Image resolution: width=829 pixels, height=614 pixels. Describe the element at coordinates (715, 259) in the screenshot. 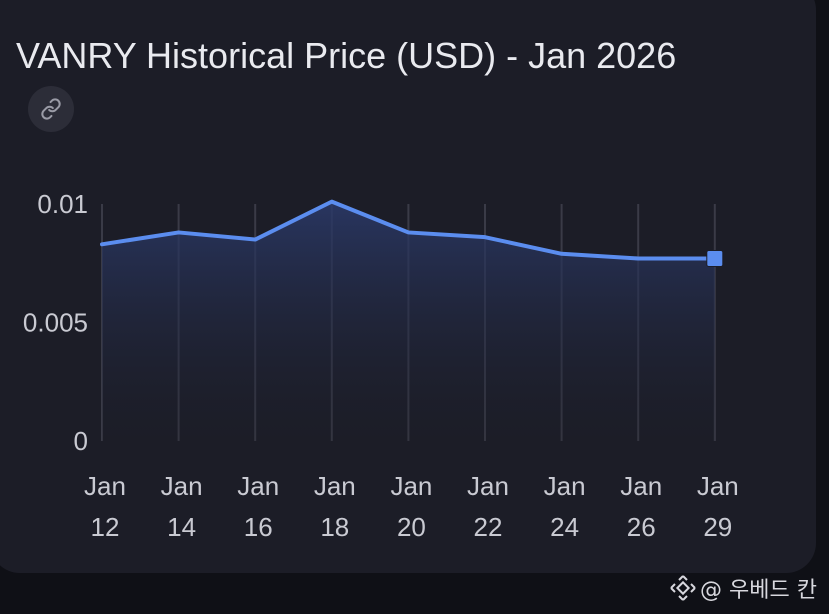

I see `last-price-marker` at that location.